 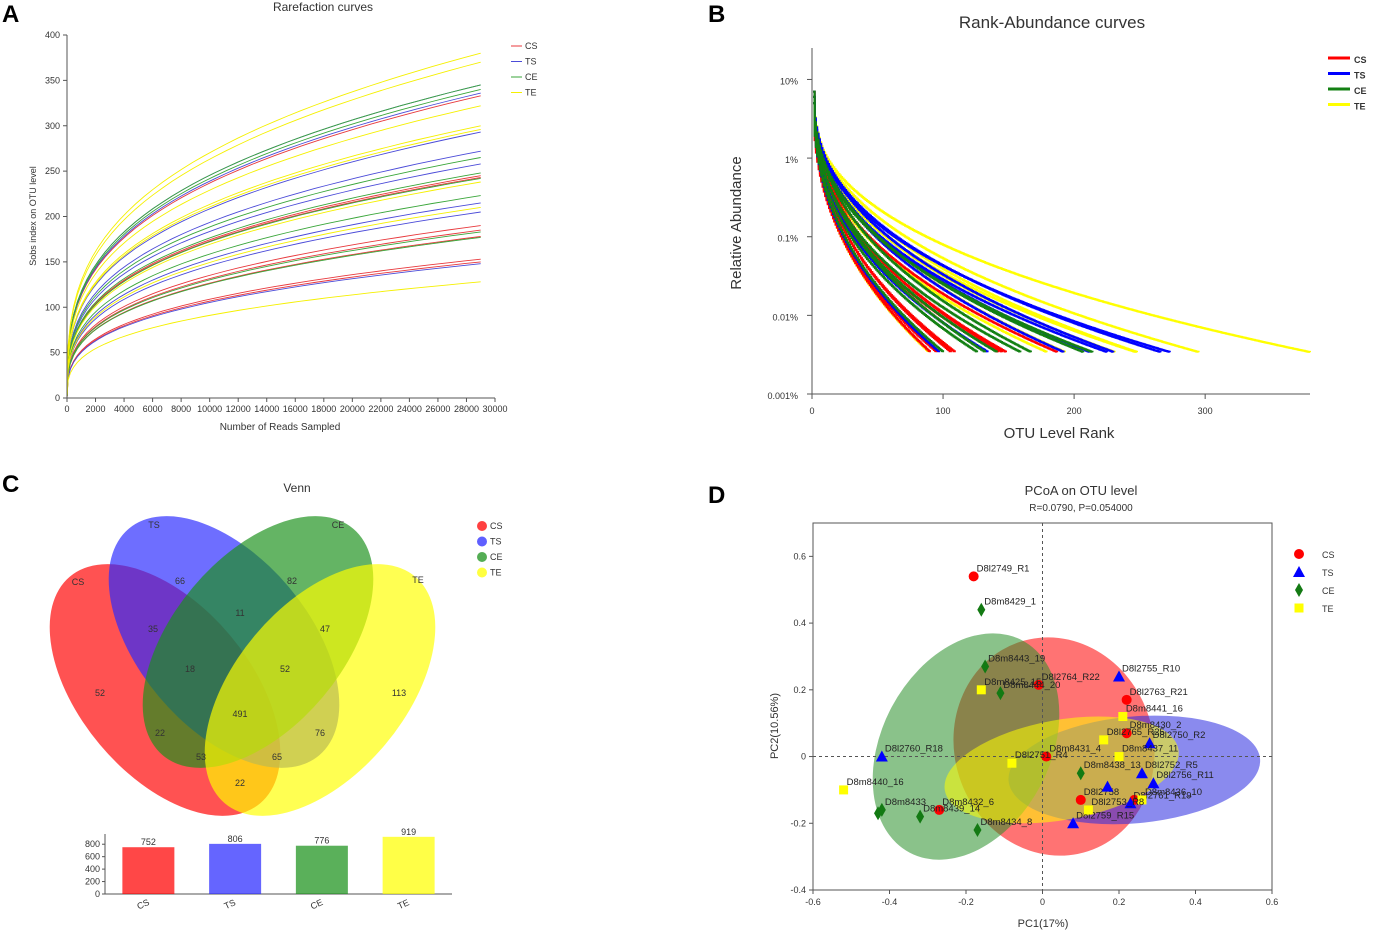 I want to click on rarefaction-xtick-label: 26000, so click(x=437, y=409).